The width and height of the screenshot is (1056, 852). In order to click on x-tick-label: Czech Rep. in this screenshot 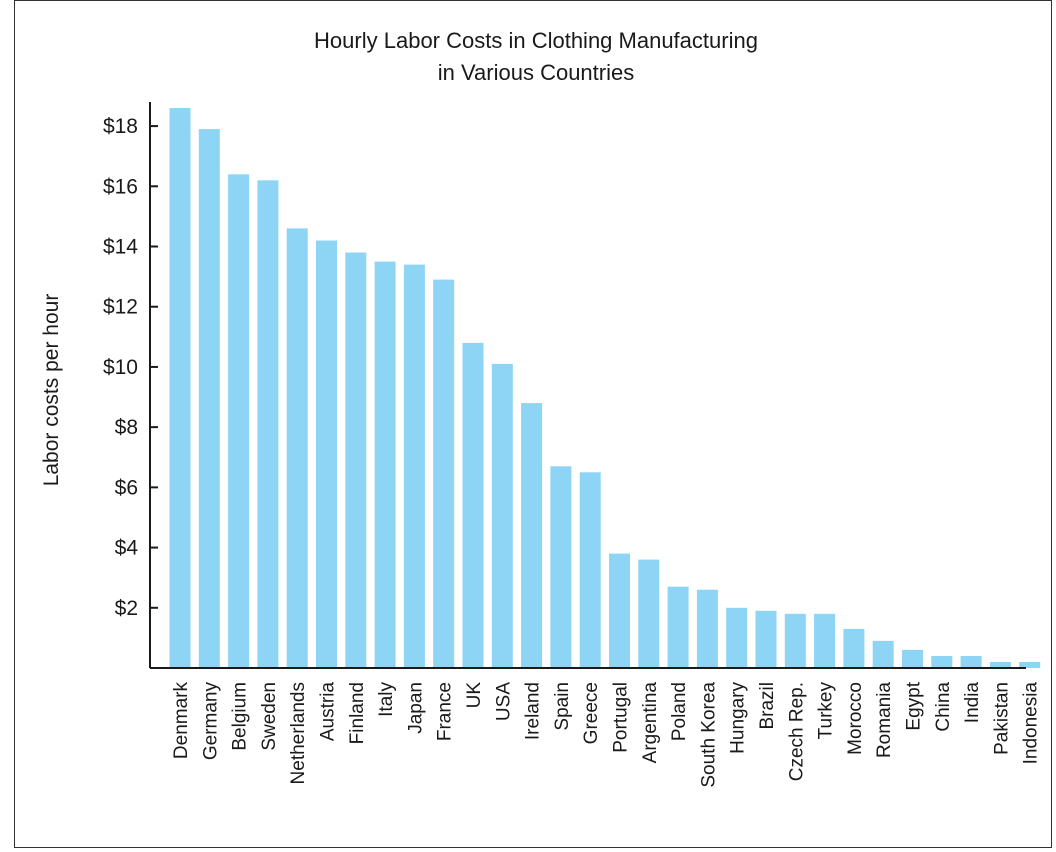, I will do `click(796, 731)`.